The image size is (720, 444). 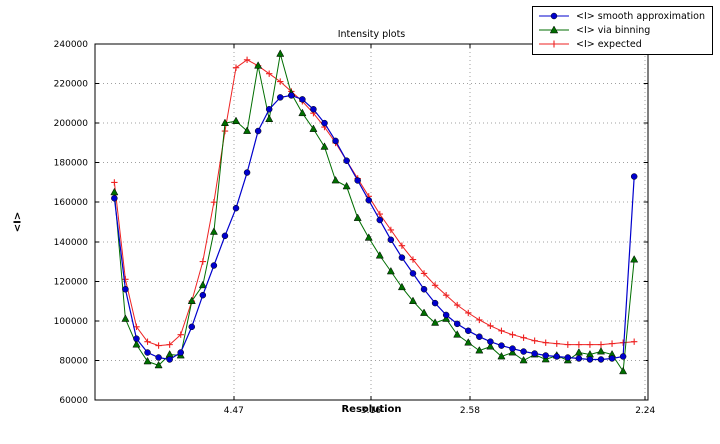 I want to click on legend-label: <I> expected, so click(x=609, y=44).